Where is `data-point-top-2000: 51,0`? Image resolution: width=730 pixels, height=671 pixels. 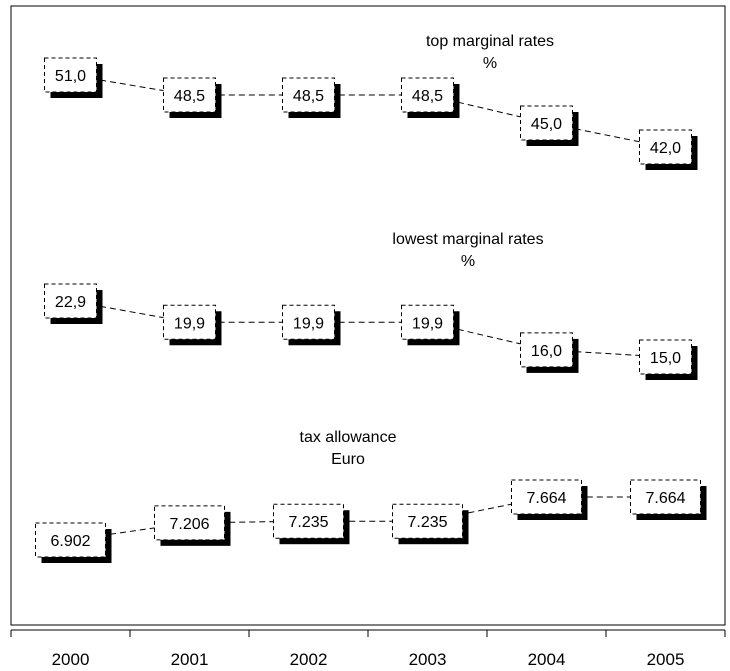
data-point-top-2000: 51,0 is located at coordinates (73, 77).